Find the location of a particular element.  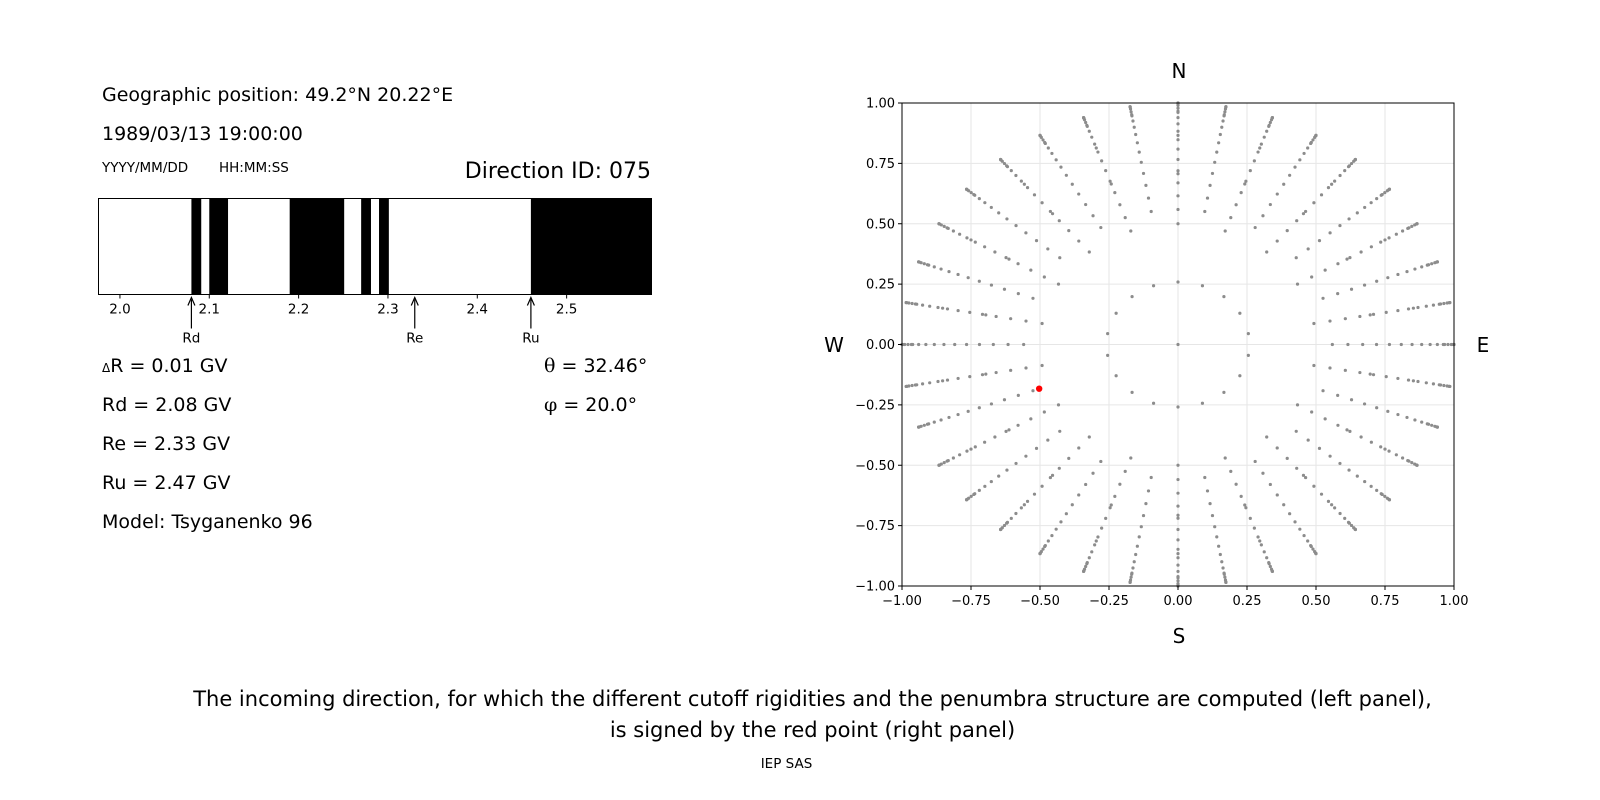

y-tick-label: 1.00 is located at coordinates (880, 104).